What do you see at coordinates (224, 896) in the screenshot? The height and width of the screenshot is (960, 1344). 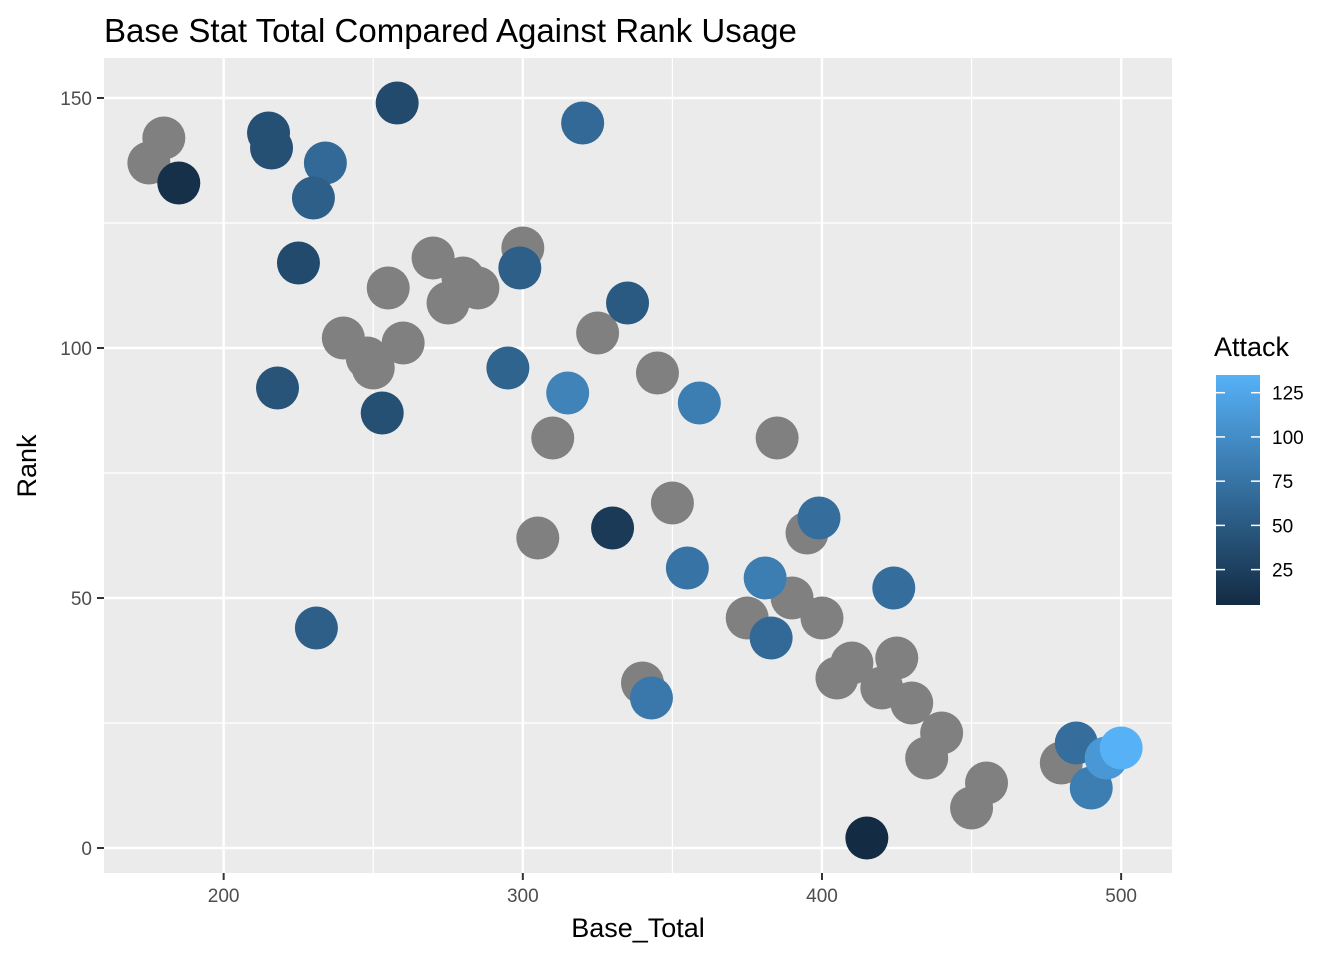 I see `x-tick-label: 200` at bounding box center [224, 896].